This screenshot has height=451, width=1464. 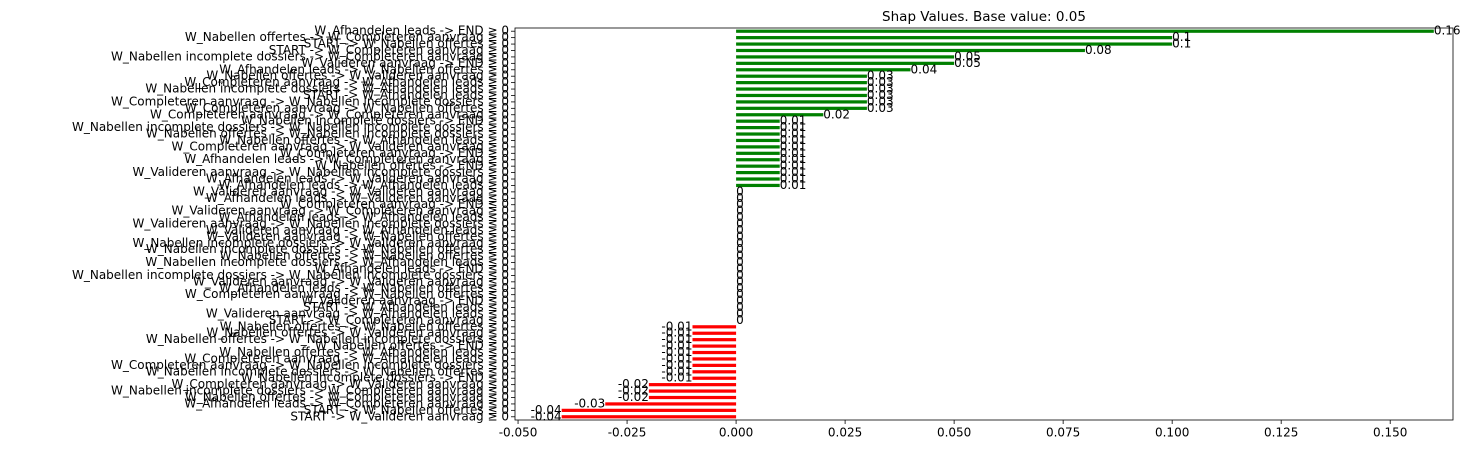 What do you see at coordinates (1098, 50) in the screenshot?
I see `value-label: 0.08` at bounding box center [1098, 50].